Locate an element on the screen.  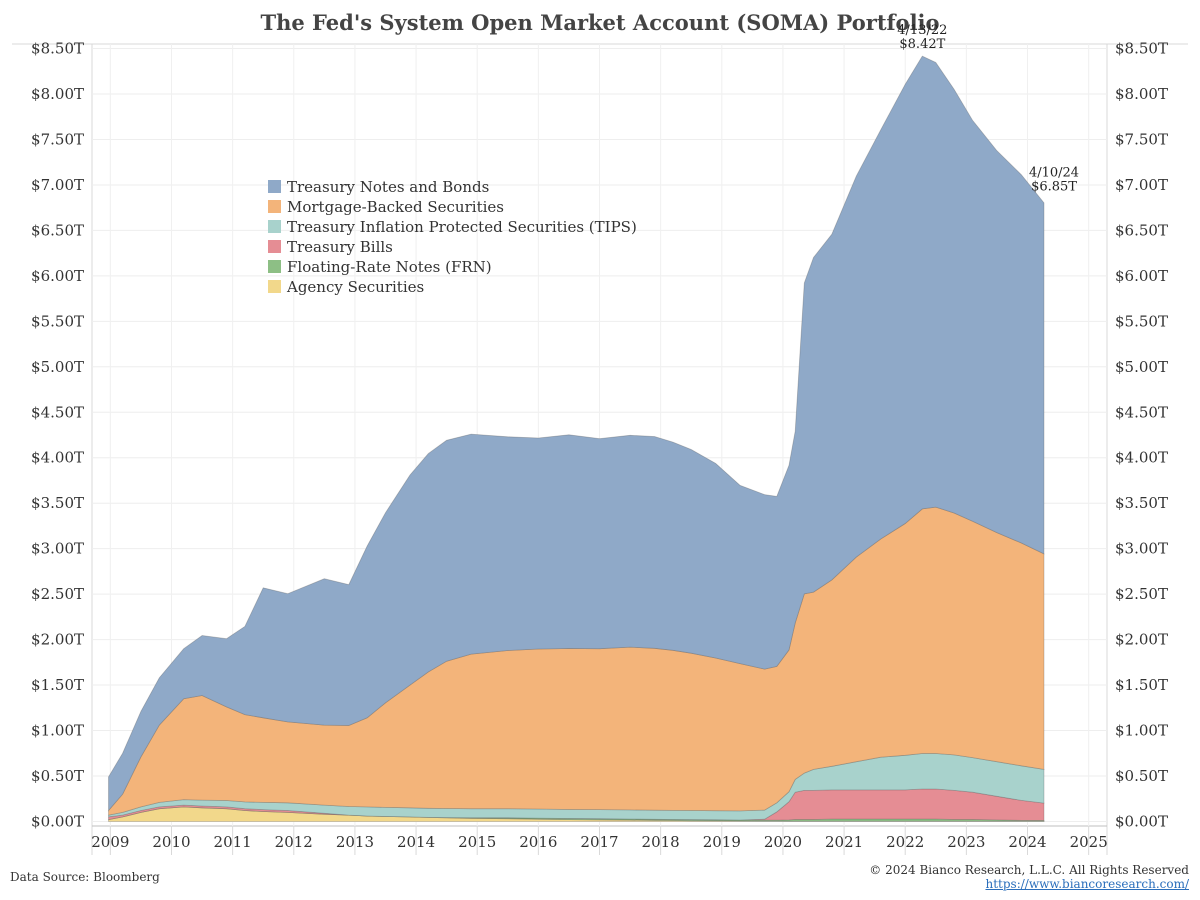
y-tick-label-right: $0.00T is located at coordinates (1141, 821).